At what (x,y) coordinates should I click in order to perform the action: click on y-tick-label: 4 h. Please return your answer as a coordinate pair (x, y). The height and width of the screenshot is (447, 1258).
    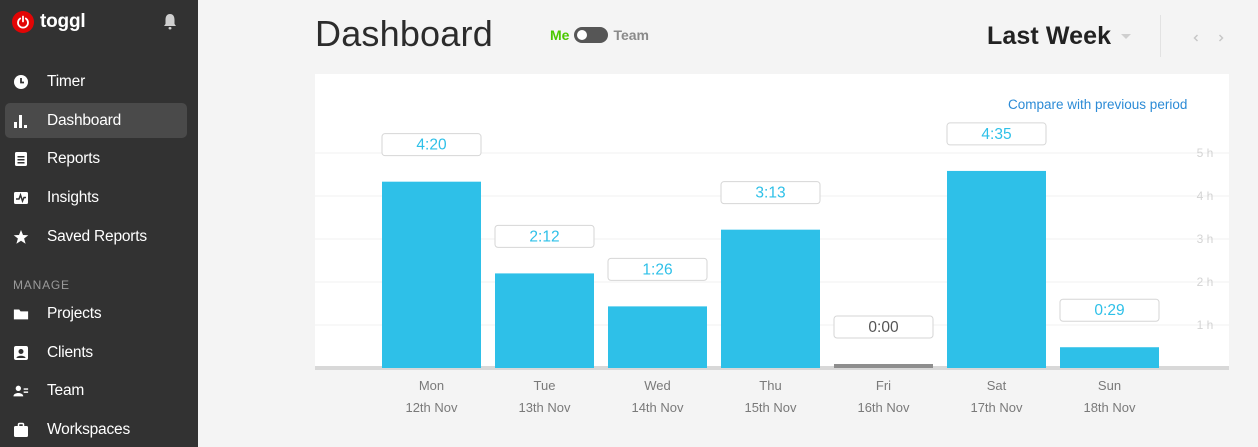
    Looking at the image, I should click on (1205, 196).